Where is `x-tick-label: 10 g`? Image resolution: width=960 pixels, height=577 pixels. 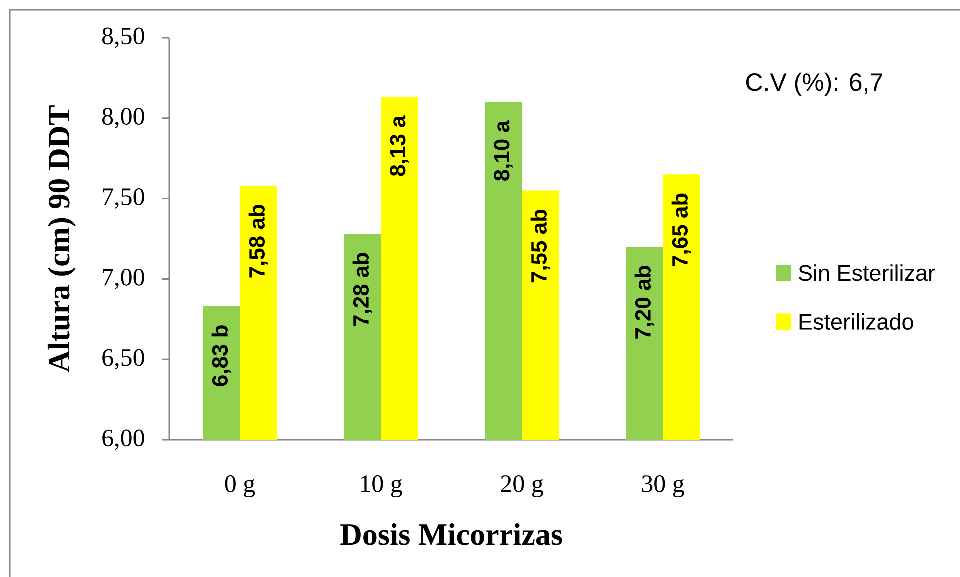 x-tick-label: 10 g is located at coordinates (381, 487).